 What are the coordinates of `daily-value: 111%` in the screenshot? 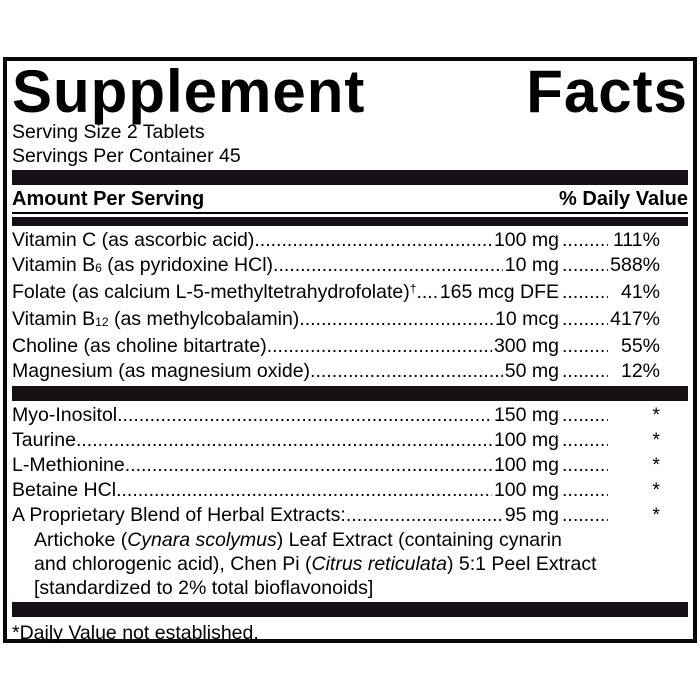 It's located at (636, 240).